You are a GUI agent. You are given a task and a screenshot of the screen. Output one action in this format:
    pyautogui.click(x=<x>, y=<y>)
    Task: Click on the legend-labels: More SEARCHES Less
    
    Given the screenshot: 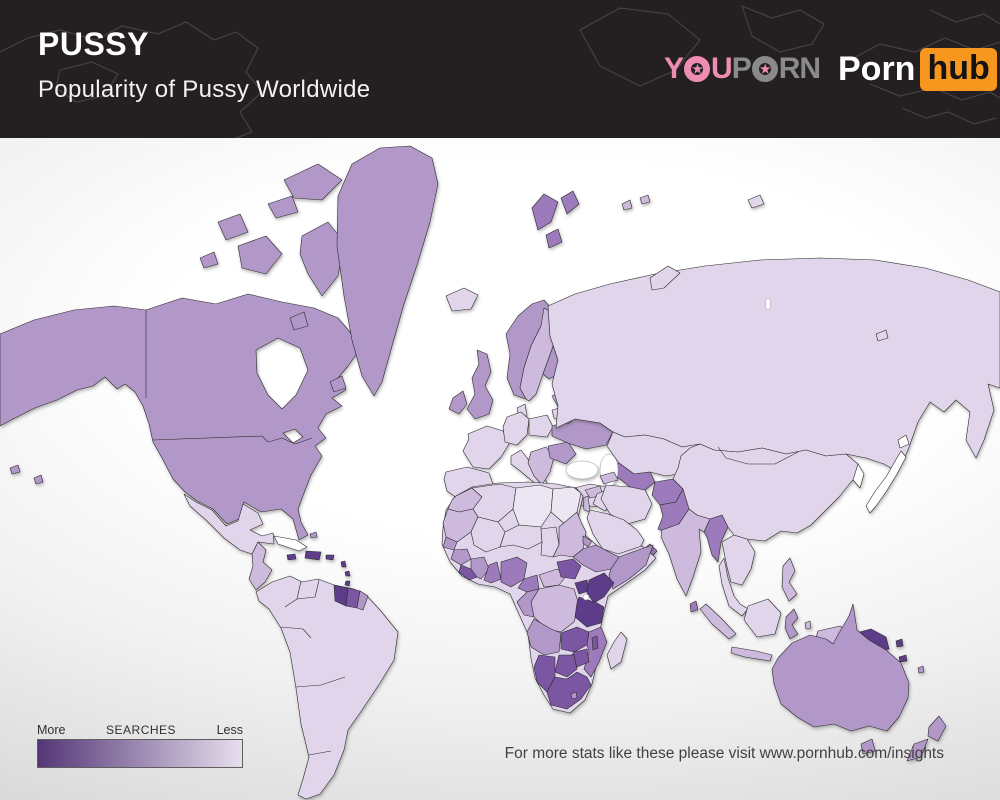 What is the action you would take?
    pyautogui.click(x=140, y=730)
    